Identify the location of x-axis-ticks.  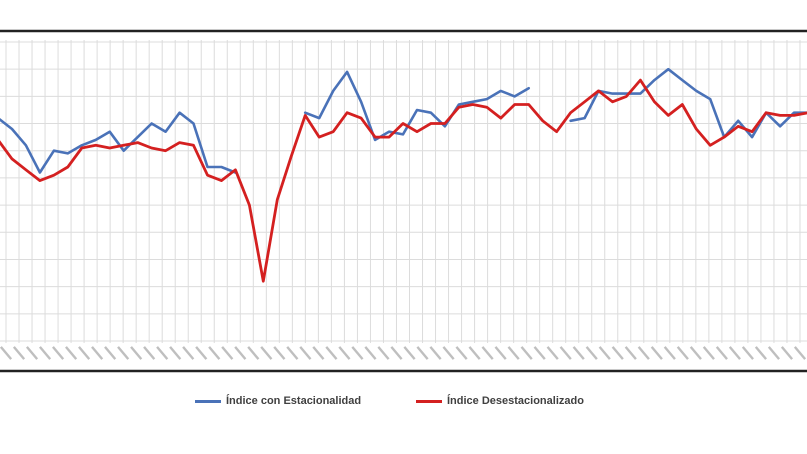
(403, 353).